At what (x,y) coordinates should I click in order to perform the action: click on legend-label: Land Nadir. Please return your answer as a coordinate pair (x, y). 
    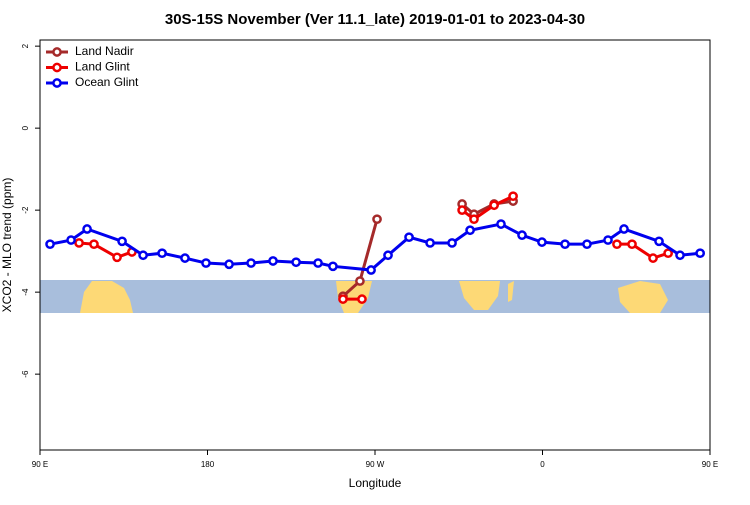
    Looking at the image, I should click on (104, 51).